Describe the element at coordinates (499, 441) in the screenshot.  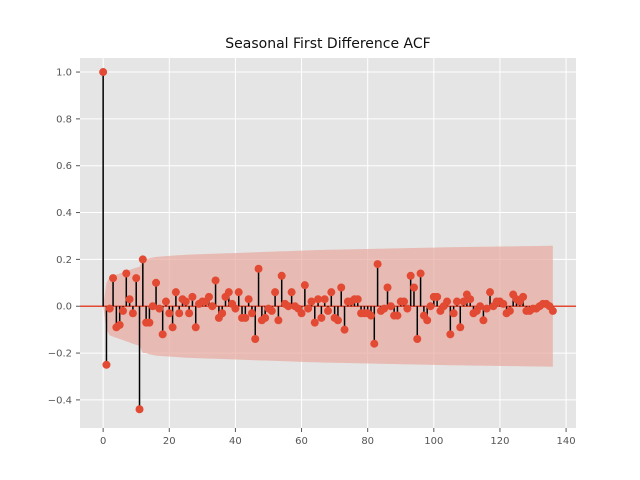
I see `x-tick-label: 120` at that location.